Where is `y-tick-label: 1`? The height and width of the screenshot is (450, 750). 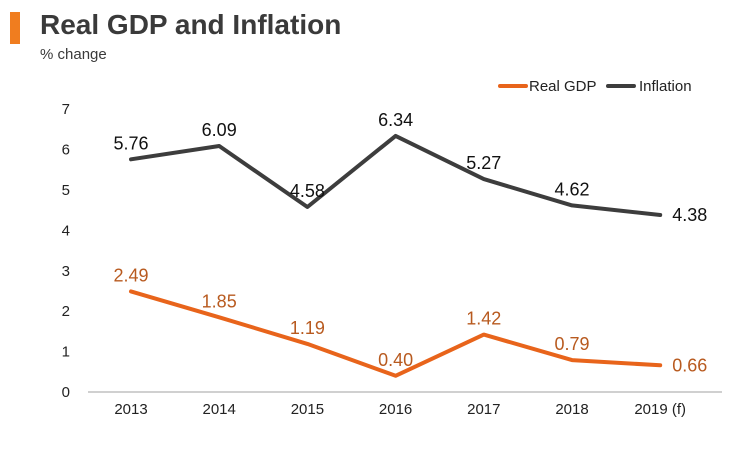
y-tick-label: 1 is located at coordinates (66, 352).